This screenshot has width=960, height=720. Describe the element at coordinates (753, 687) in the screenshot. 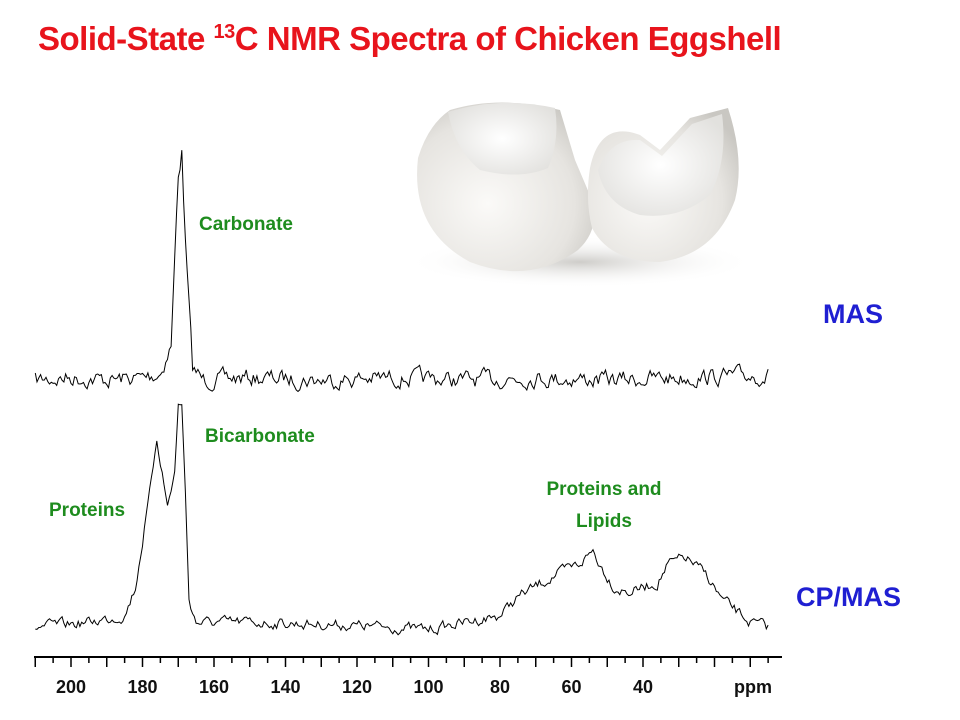

I see `x-axis-unit-label: ppm` at that location.